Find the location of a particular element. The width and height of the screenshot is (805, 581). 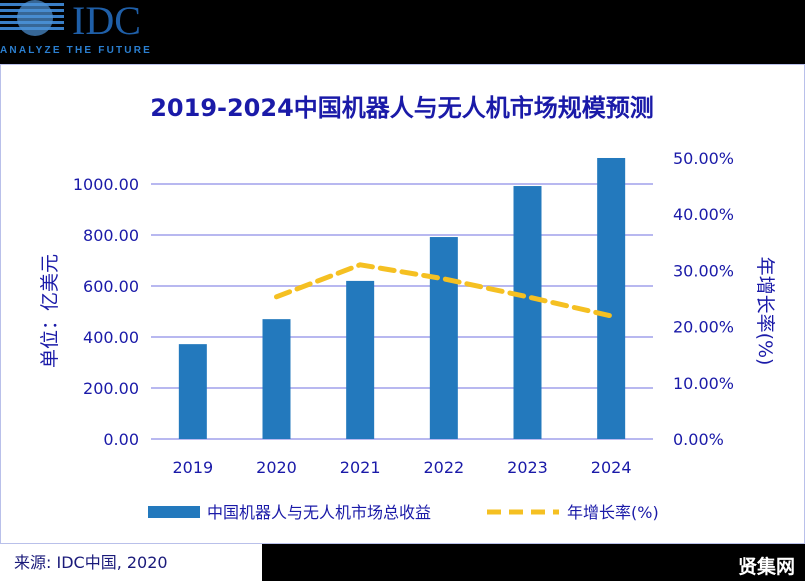

y2-tick-label: 50.00% is located at coordinates (703, 158).